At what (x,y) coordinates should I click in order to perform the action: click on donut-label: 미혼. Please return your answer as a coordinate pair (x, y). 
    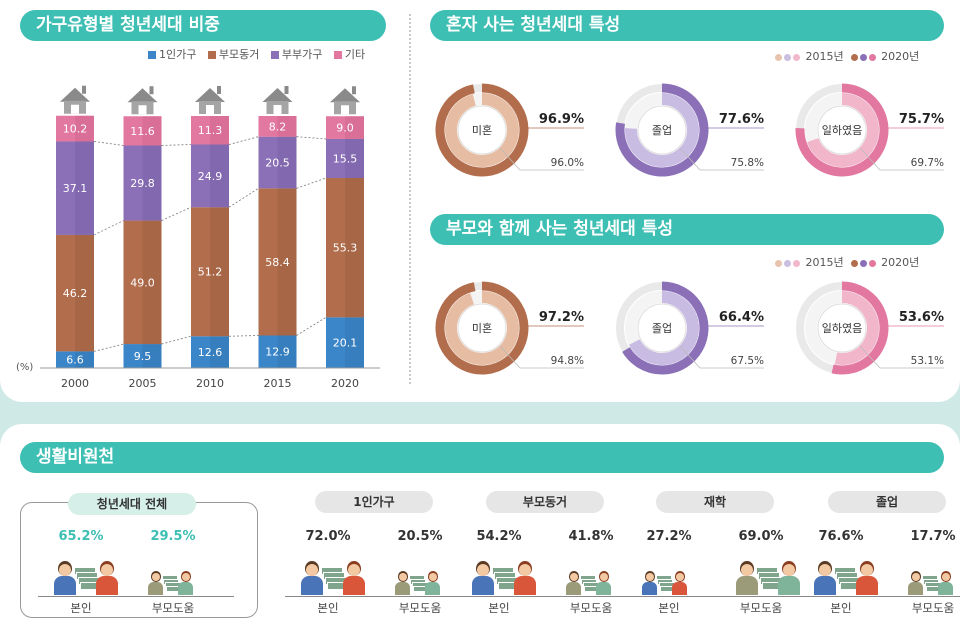
    Looking at the image, I should click on (482, 328).